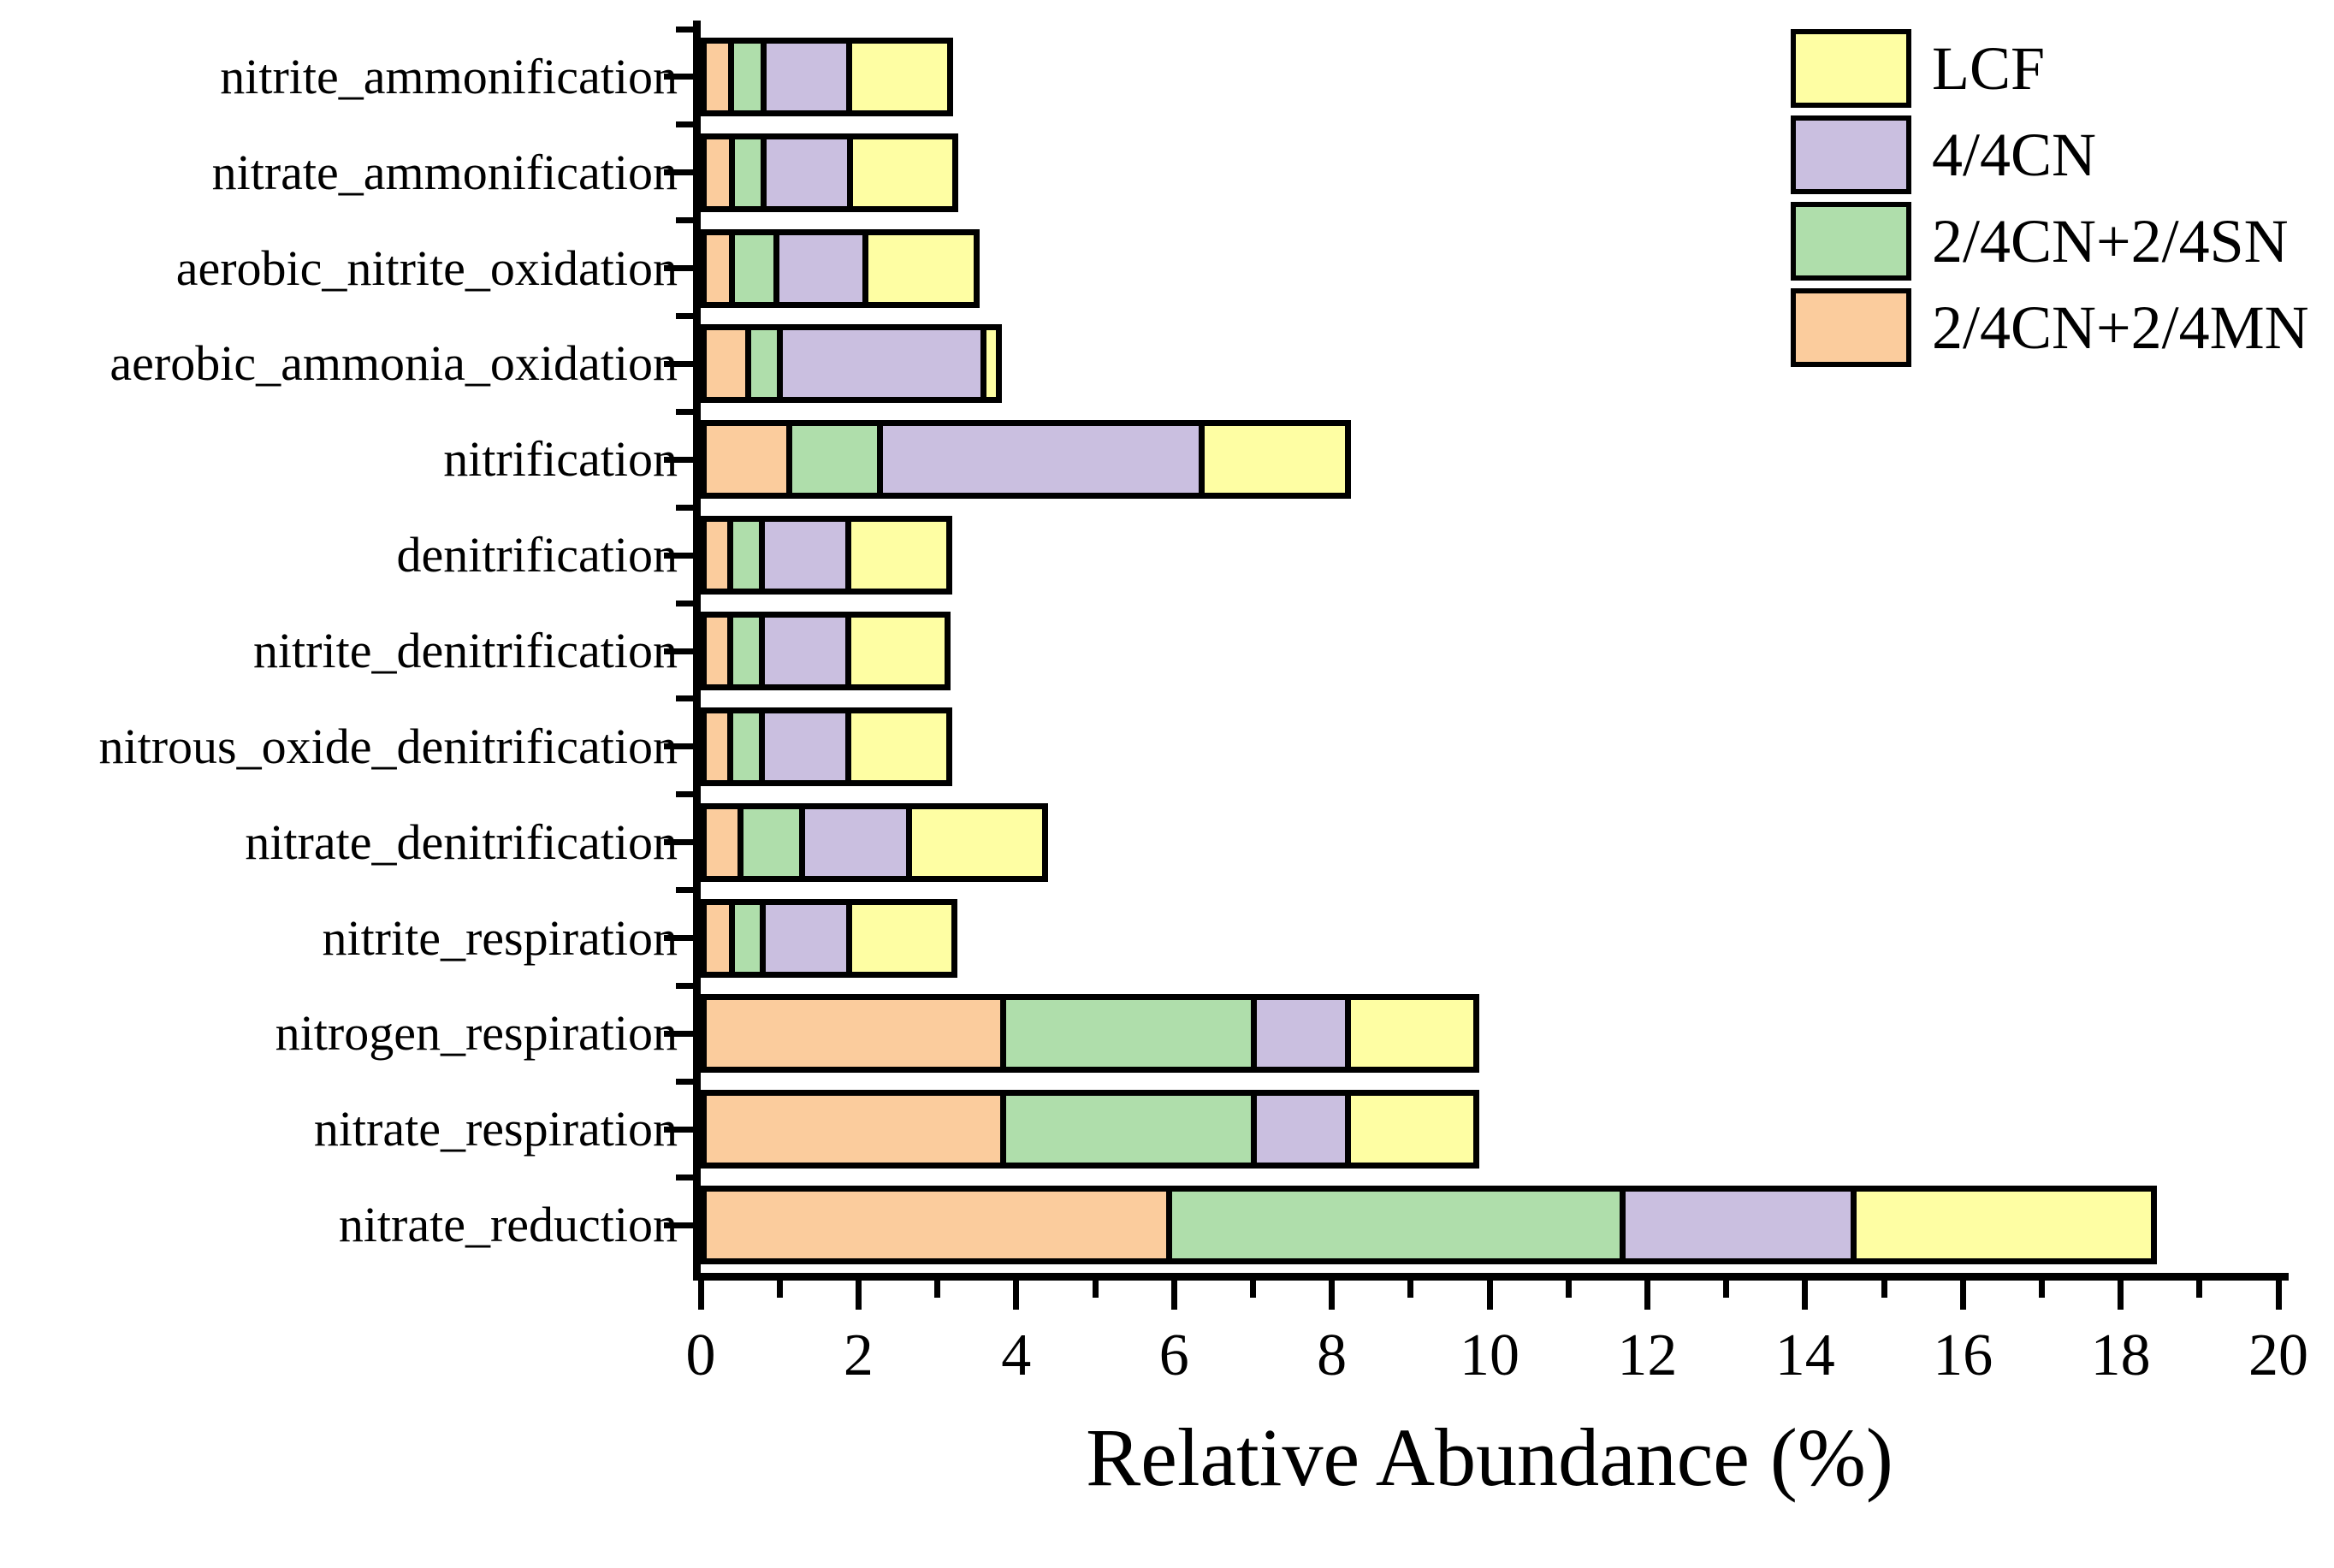  Describe the element at coordinates (1332, 1355) in the screenshot. I see `x-tick-label: 8` at that location.